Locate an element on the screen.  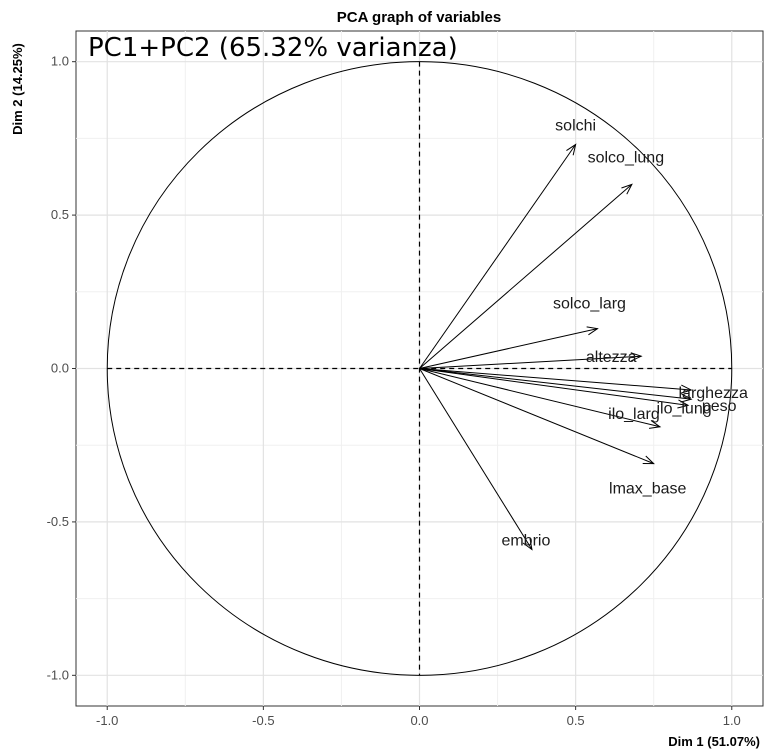
vector-label: solco_lung is located at coordinates (626, 157).